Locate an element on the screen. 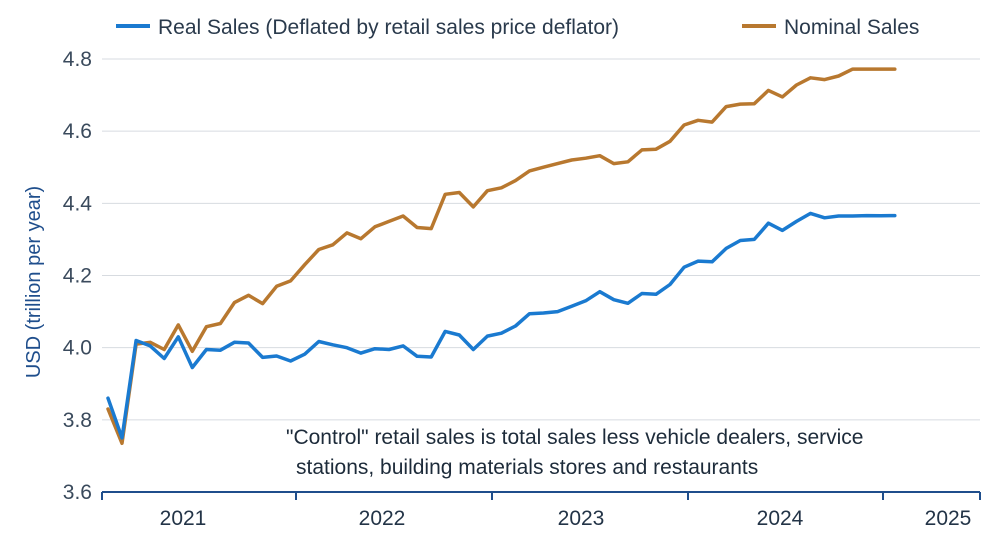 This screenshot has width=1000, height=540. y-tick-label: 3.8 is located at coordinates (77, 420).